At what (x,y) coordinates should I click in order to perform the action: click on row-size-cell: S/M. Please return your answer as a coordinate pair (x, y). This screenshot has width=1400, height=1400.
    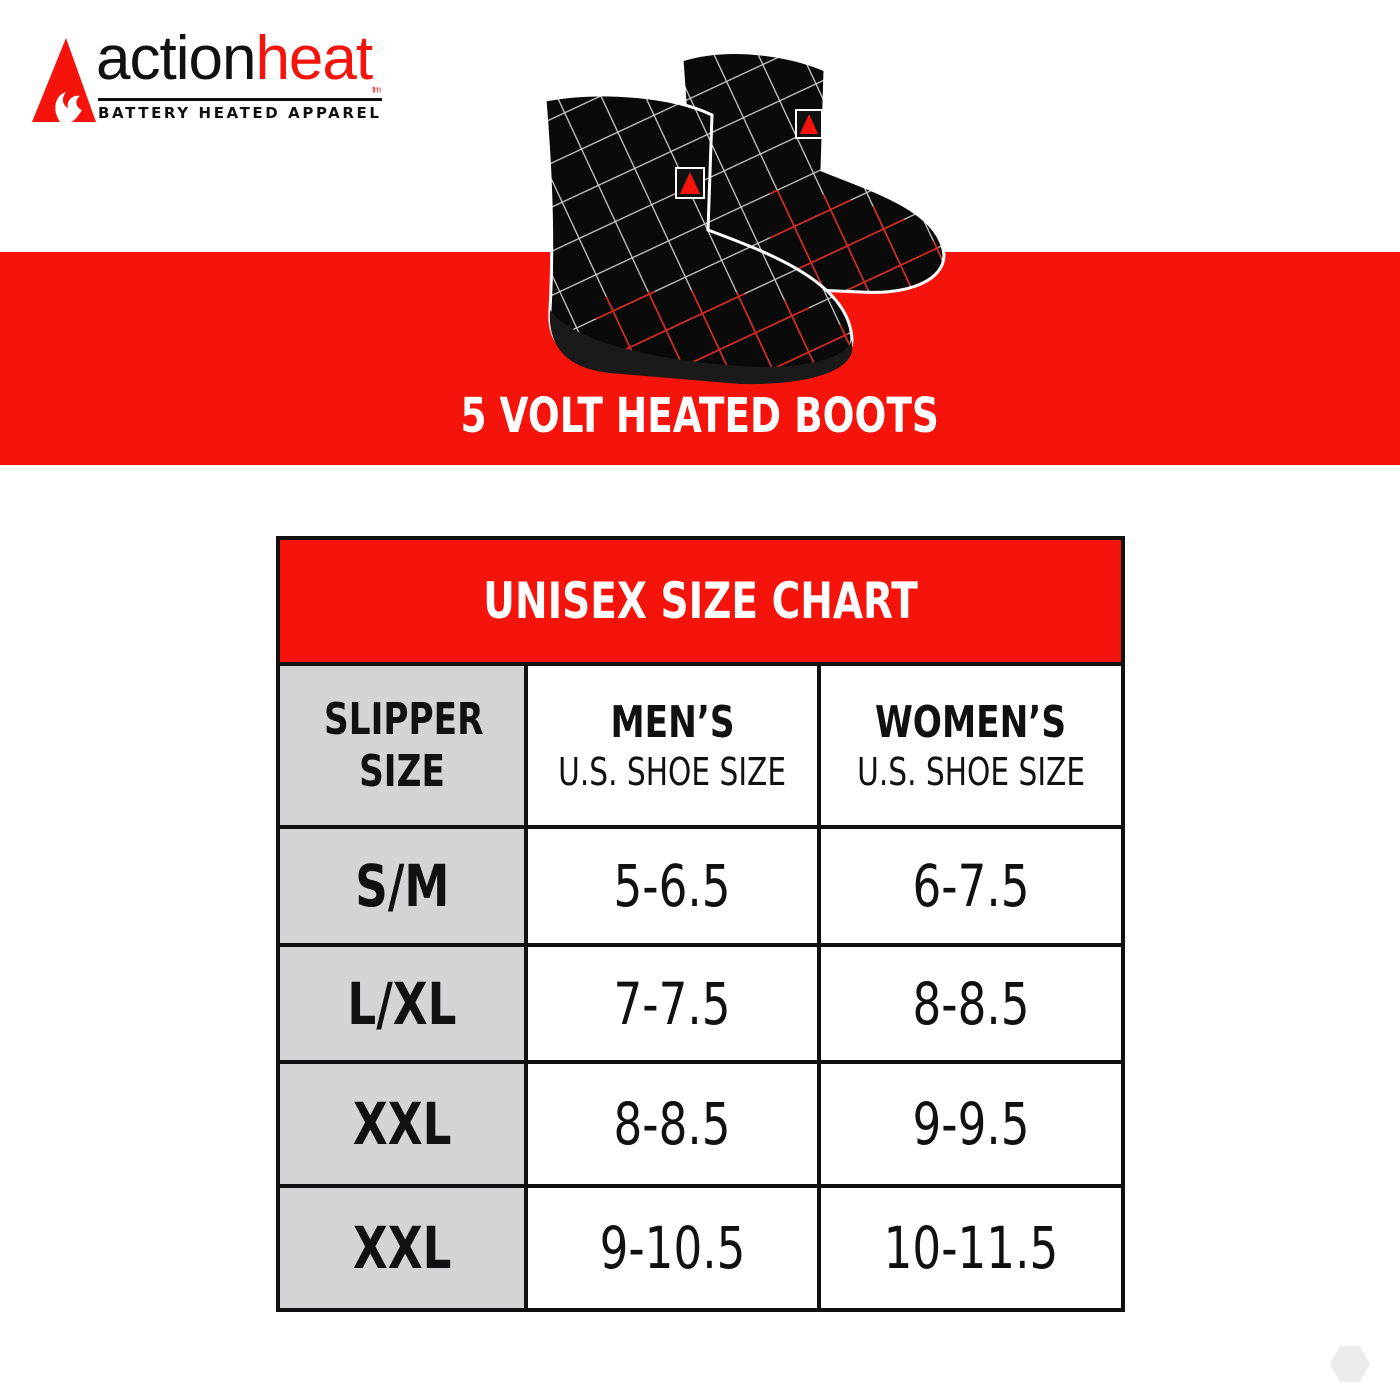
    Looking at the image, I should click on (404, 888).